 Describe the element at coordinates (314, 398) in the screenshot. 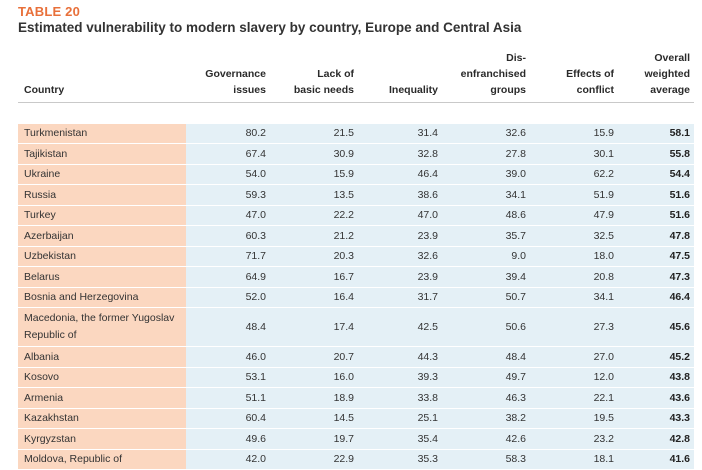

I see `basic-needs-cell: 18.9` at that location.